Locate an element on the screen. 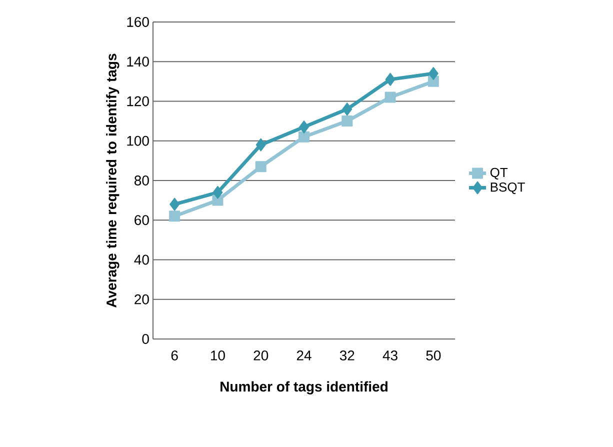  legend-label: QT is located at coordinates (499, 174).